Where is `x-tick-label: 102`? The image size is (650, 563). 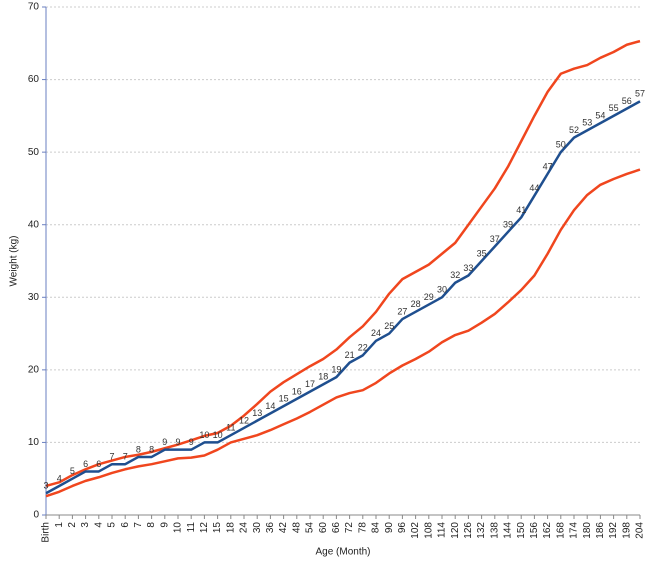
x-tick-label: 102 is located at coordinates (415, 530).